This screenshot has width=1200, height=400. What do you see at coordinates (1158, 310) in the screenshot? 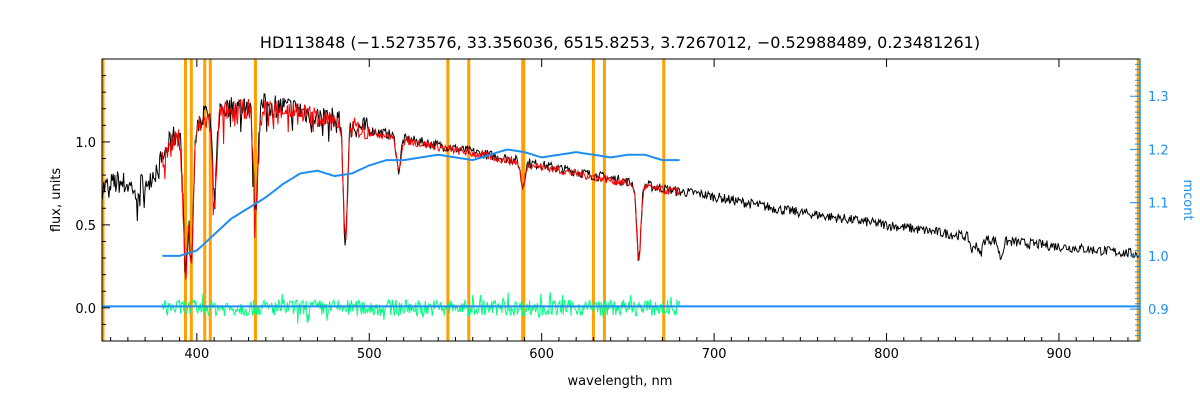
I see `right-tick-label-0: 0.9` at bounding box center [1158, 310].